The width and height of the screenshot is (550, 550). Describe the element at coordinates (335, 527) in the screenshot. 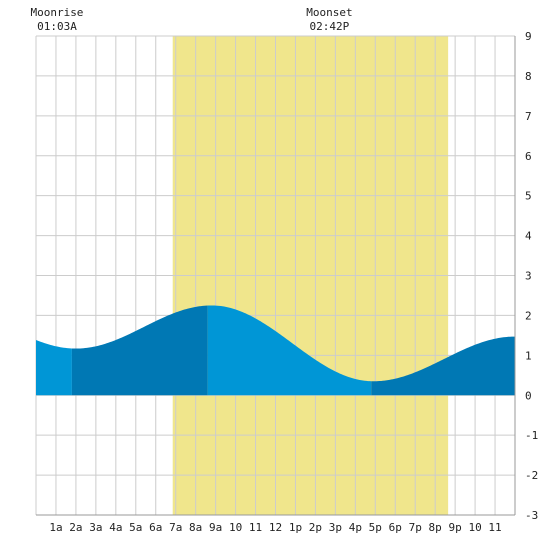

I see `x-tick-label: 3p` at that location.